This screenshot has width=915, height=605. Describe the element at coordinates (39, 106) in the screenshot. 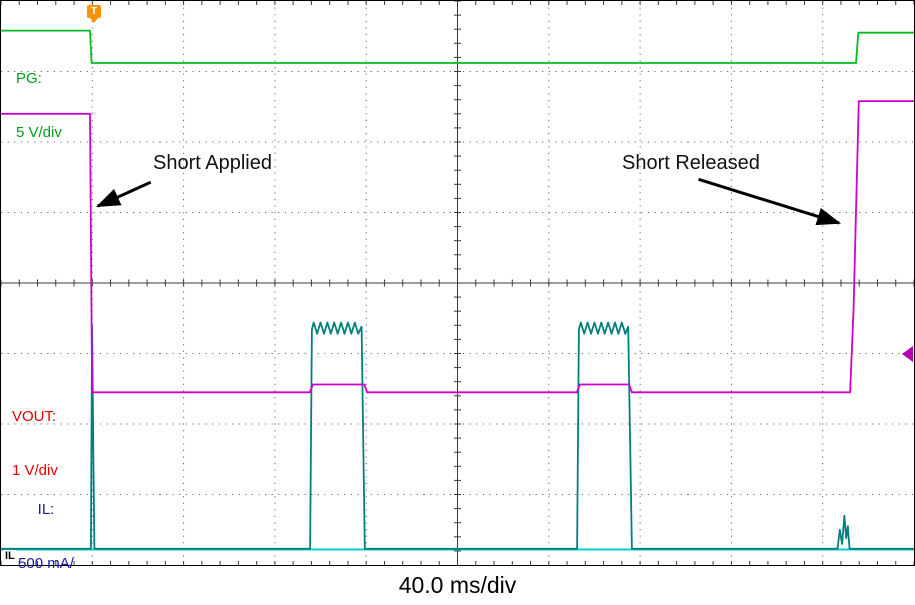

I see `channel-label-pg: PG: 5 V/div` at that location.